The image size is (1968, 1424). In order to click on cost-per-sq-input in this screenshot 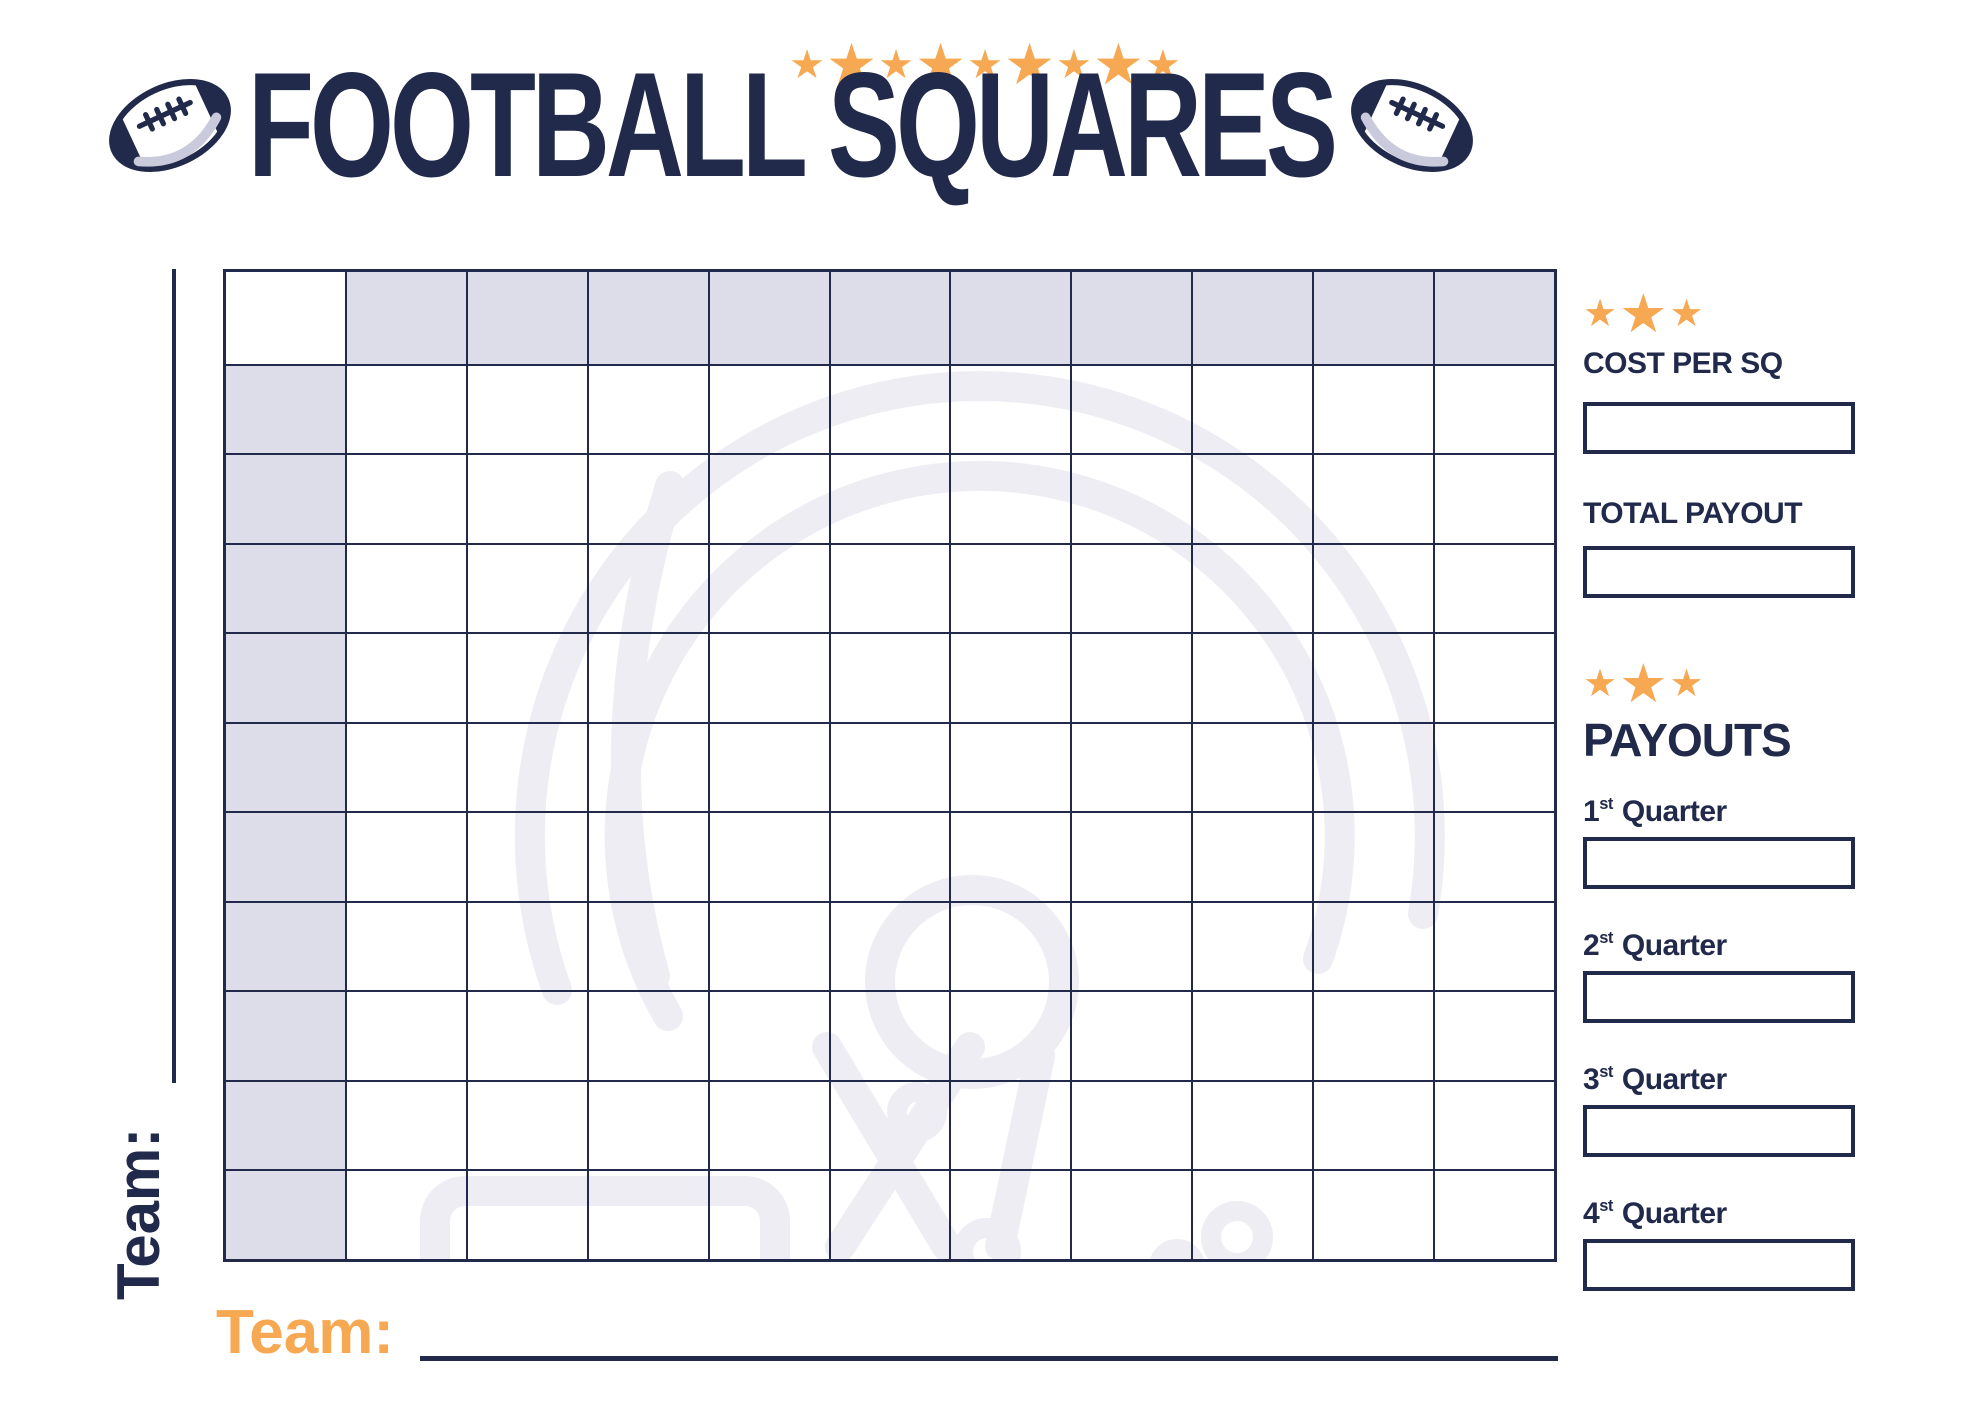, I will do `click(1719, 428)`.